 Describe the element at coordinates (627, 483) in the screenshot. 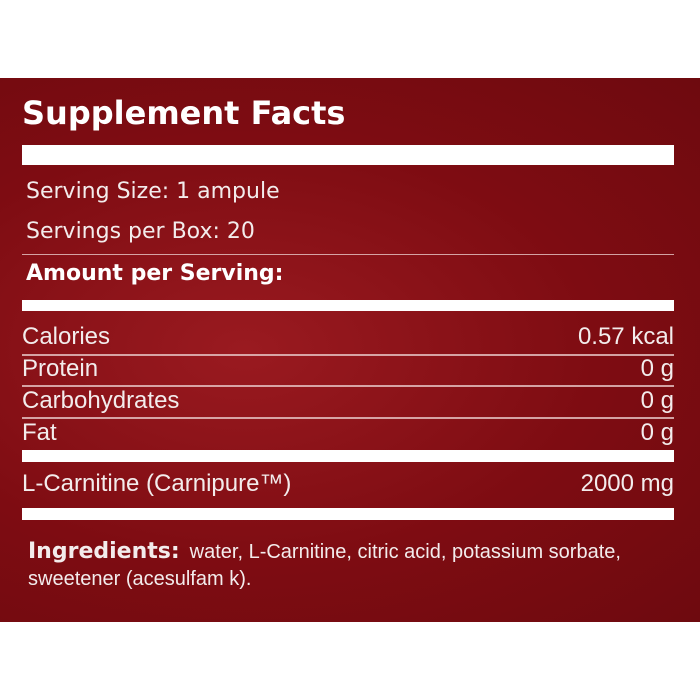

I see `active-ingredient-value: 2000 mg` at that location.